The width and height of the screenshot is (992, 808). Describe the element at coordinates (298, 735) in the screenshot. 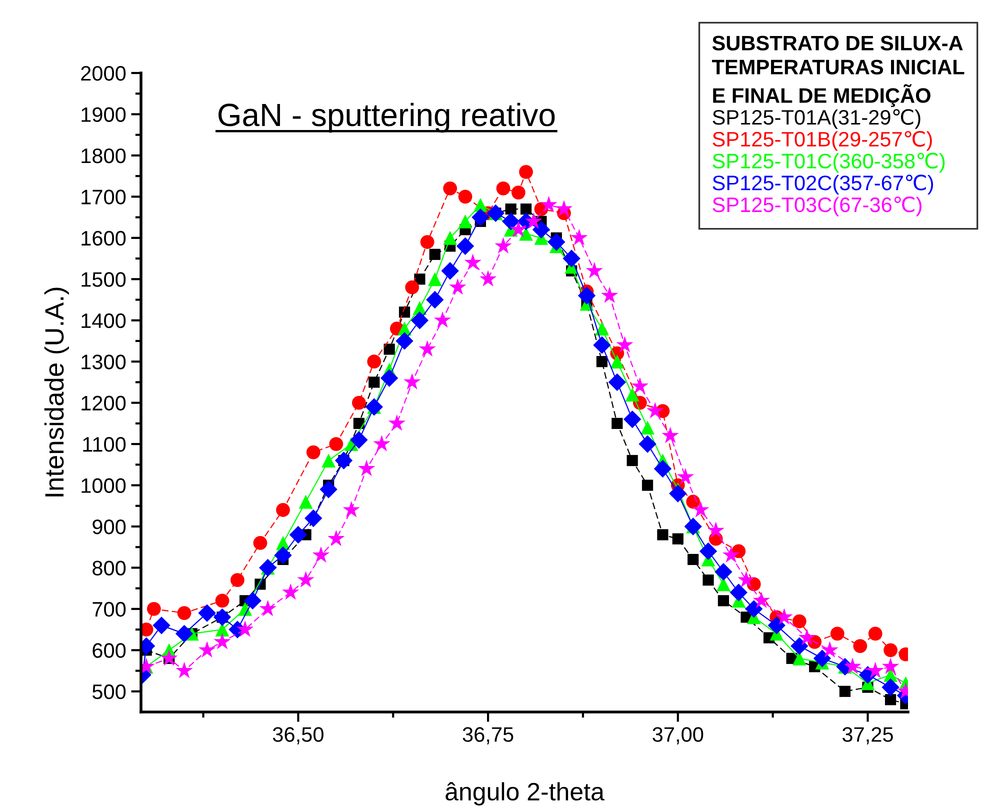

I see `x-tick-label: 36,50` at that location.